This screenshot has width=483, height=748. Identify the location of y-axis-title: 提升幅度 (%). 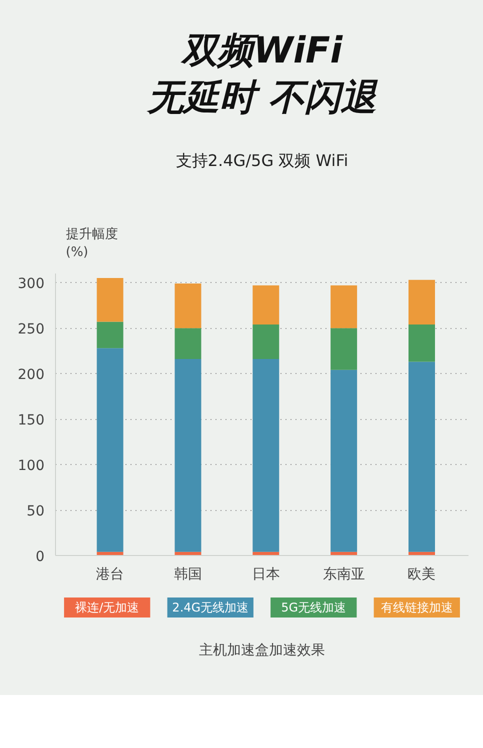
(92, 243).